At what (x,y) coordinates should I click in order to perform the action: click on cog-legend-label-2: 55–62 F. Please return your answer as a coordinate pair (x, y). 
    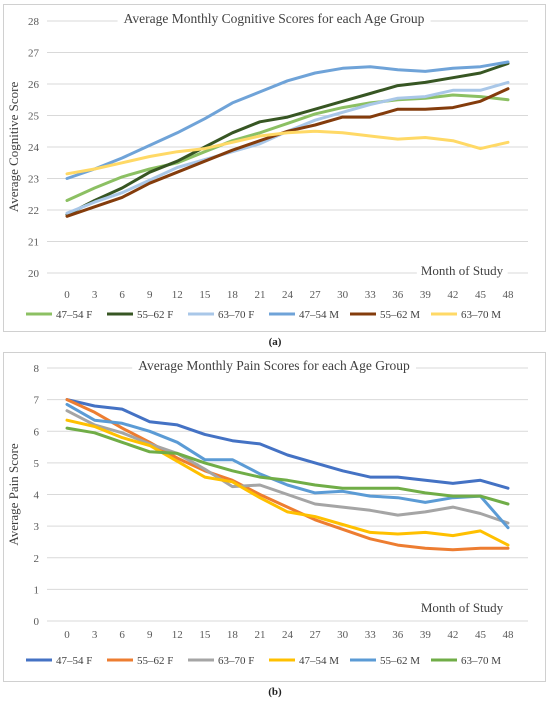
    Looking at the image, I should click on (155, 315).